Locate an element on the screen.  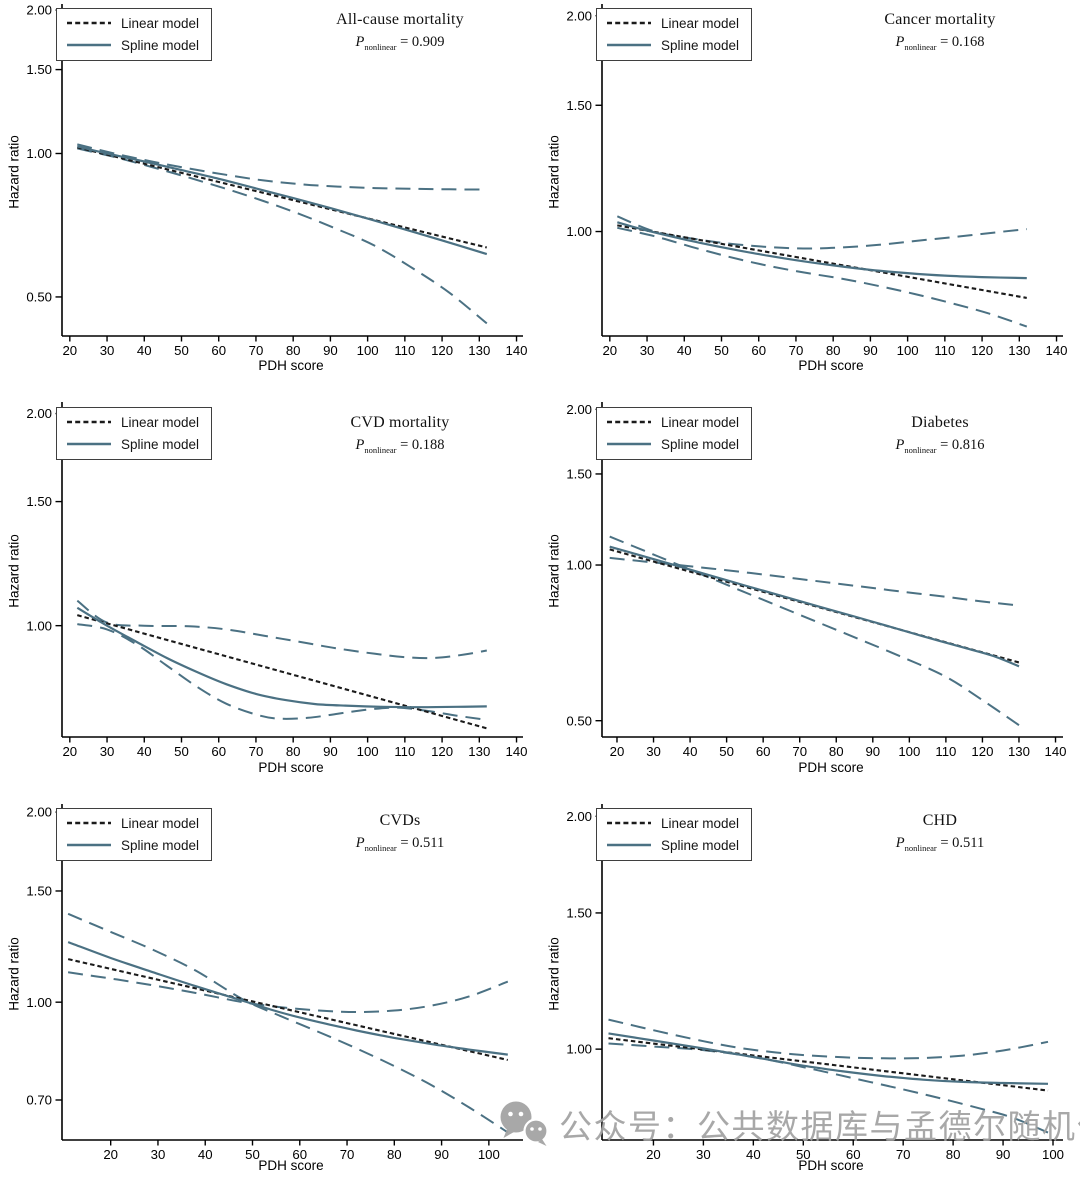
panel-title: All-cause mortality is located at coordinates (400, 19).